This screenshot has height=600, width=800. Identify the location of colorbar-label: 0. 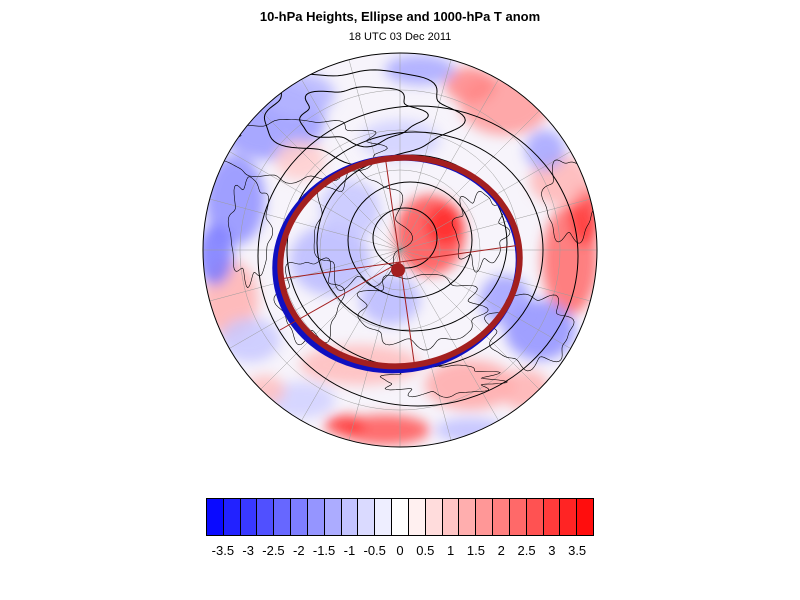
(400, 550).